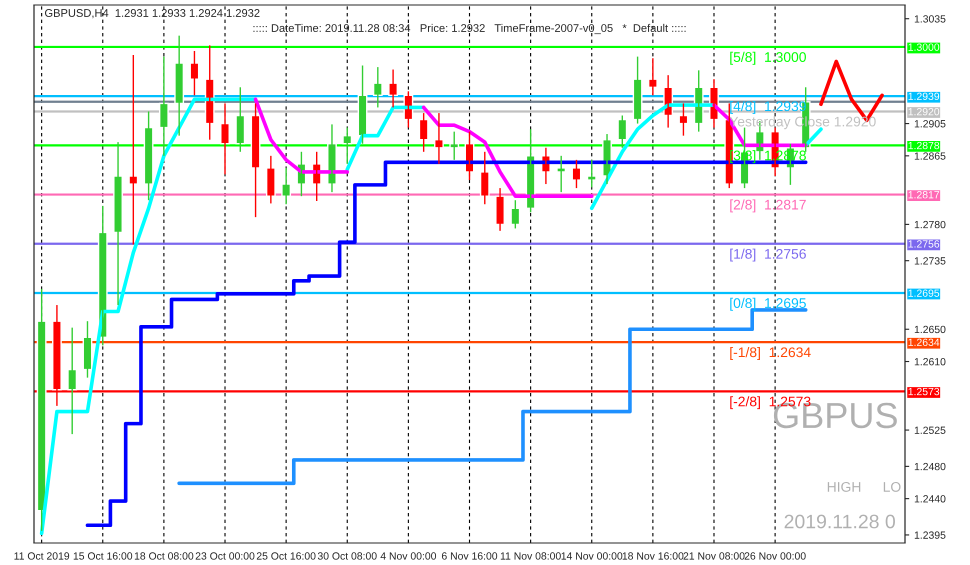 The width and height of the screenshot is (970, 565). Describe the element at coordinates (152, 13) in the screenshot. I see `chart-title: GBPUSD,H4 1.2931 1.2933 1.2924 1.2932` at that location.